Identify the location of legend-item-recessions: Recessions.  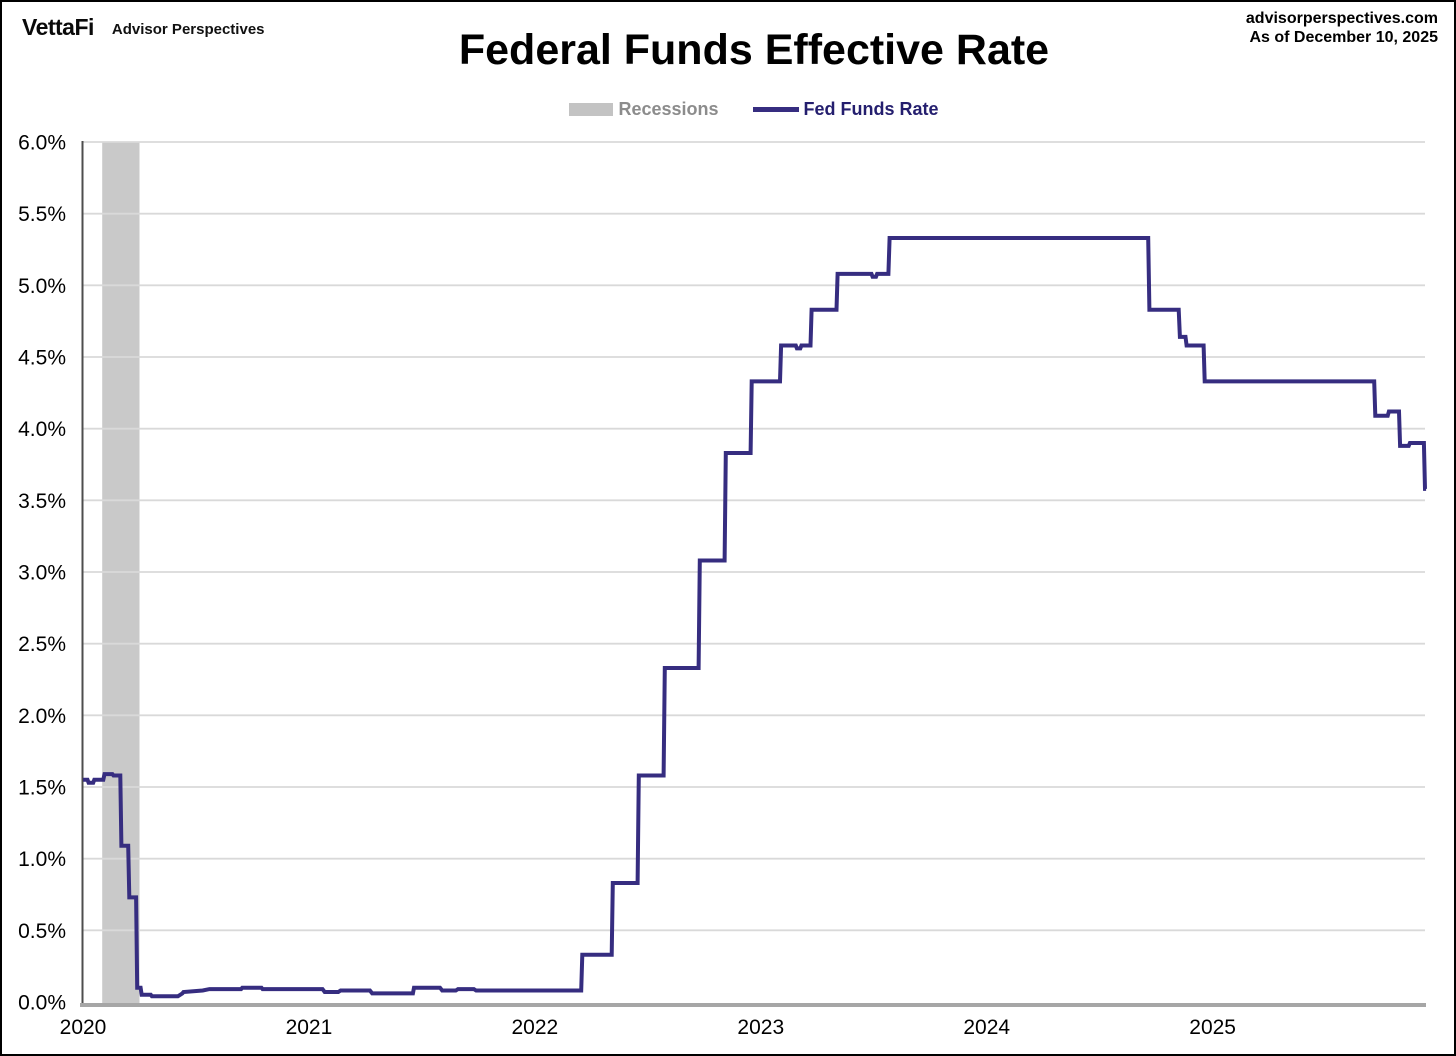
(644, 109).